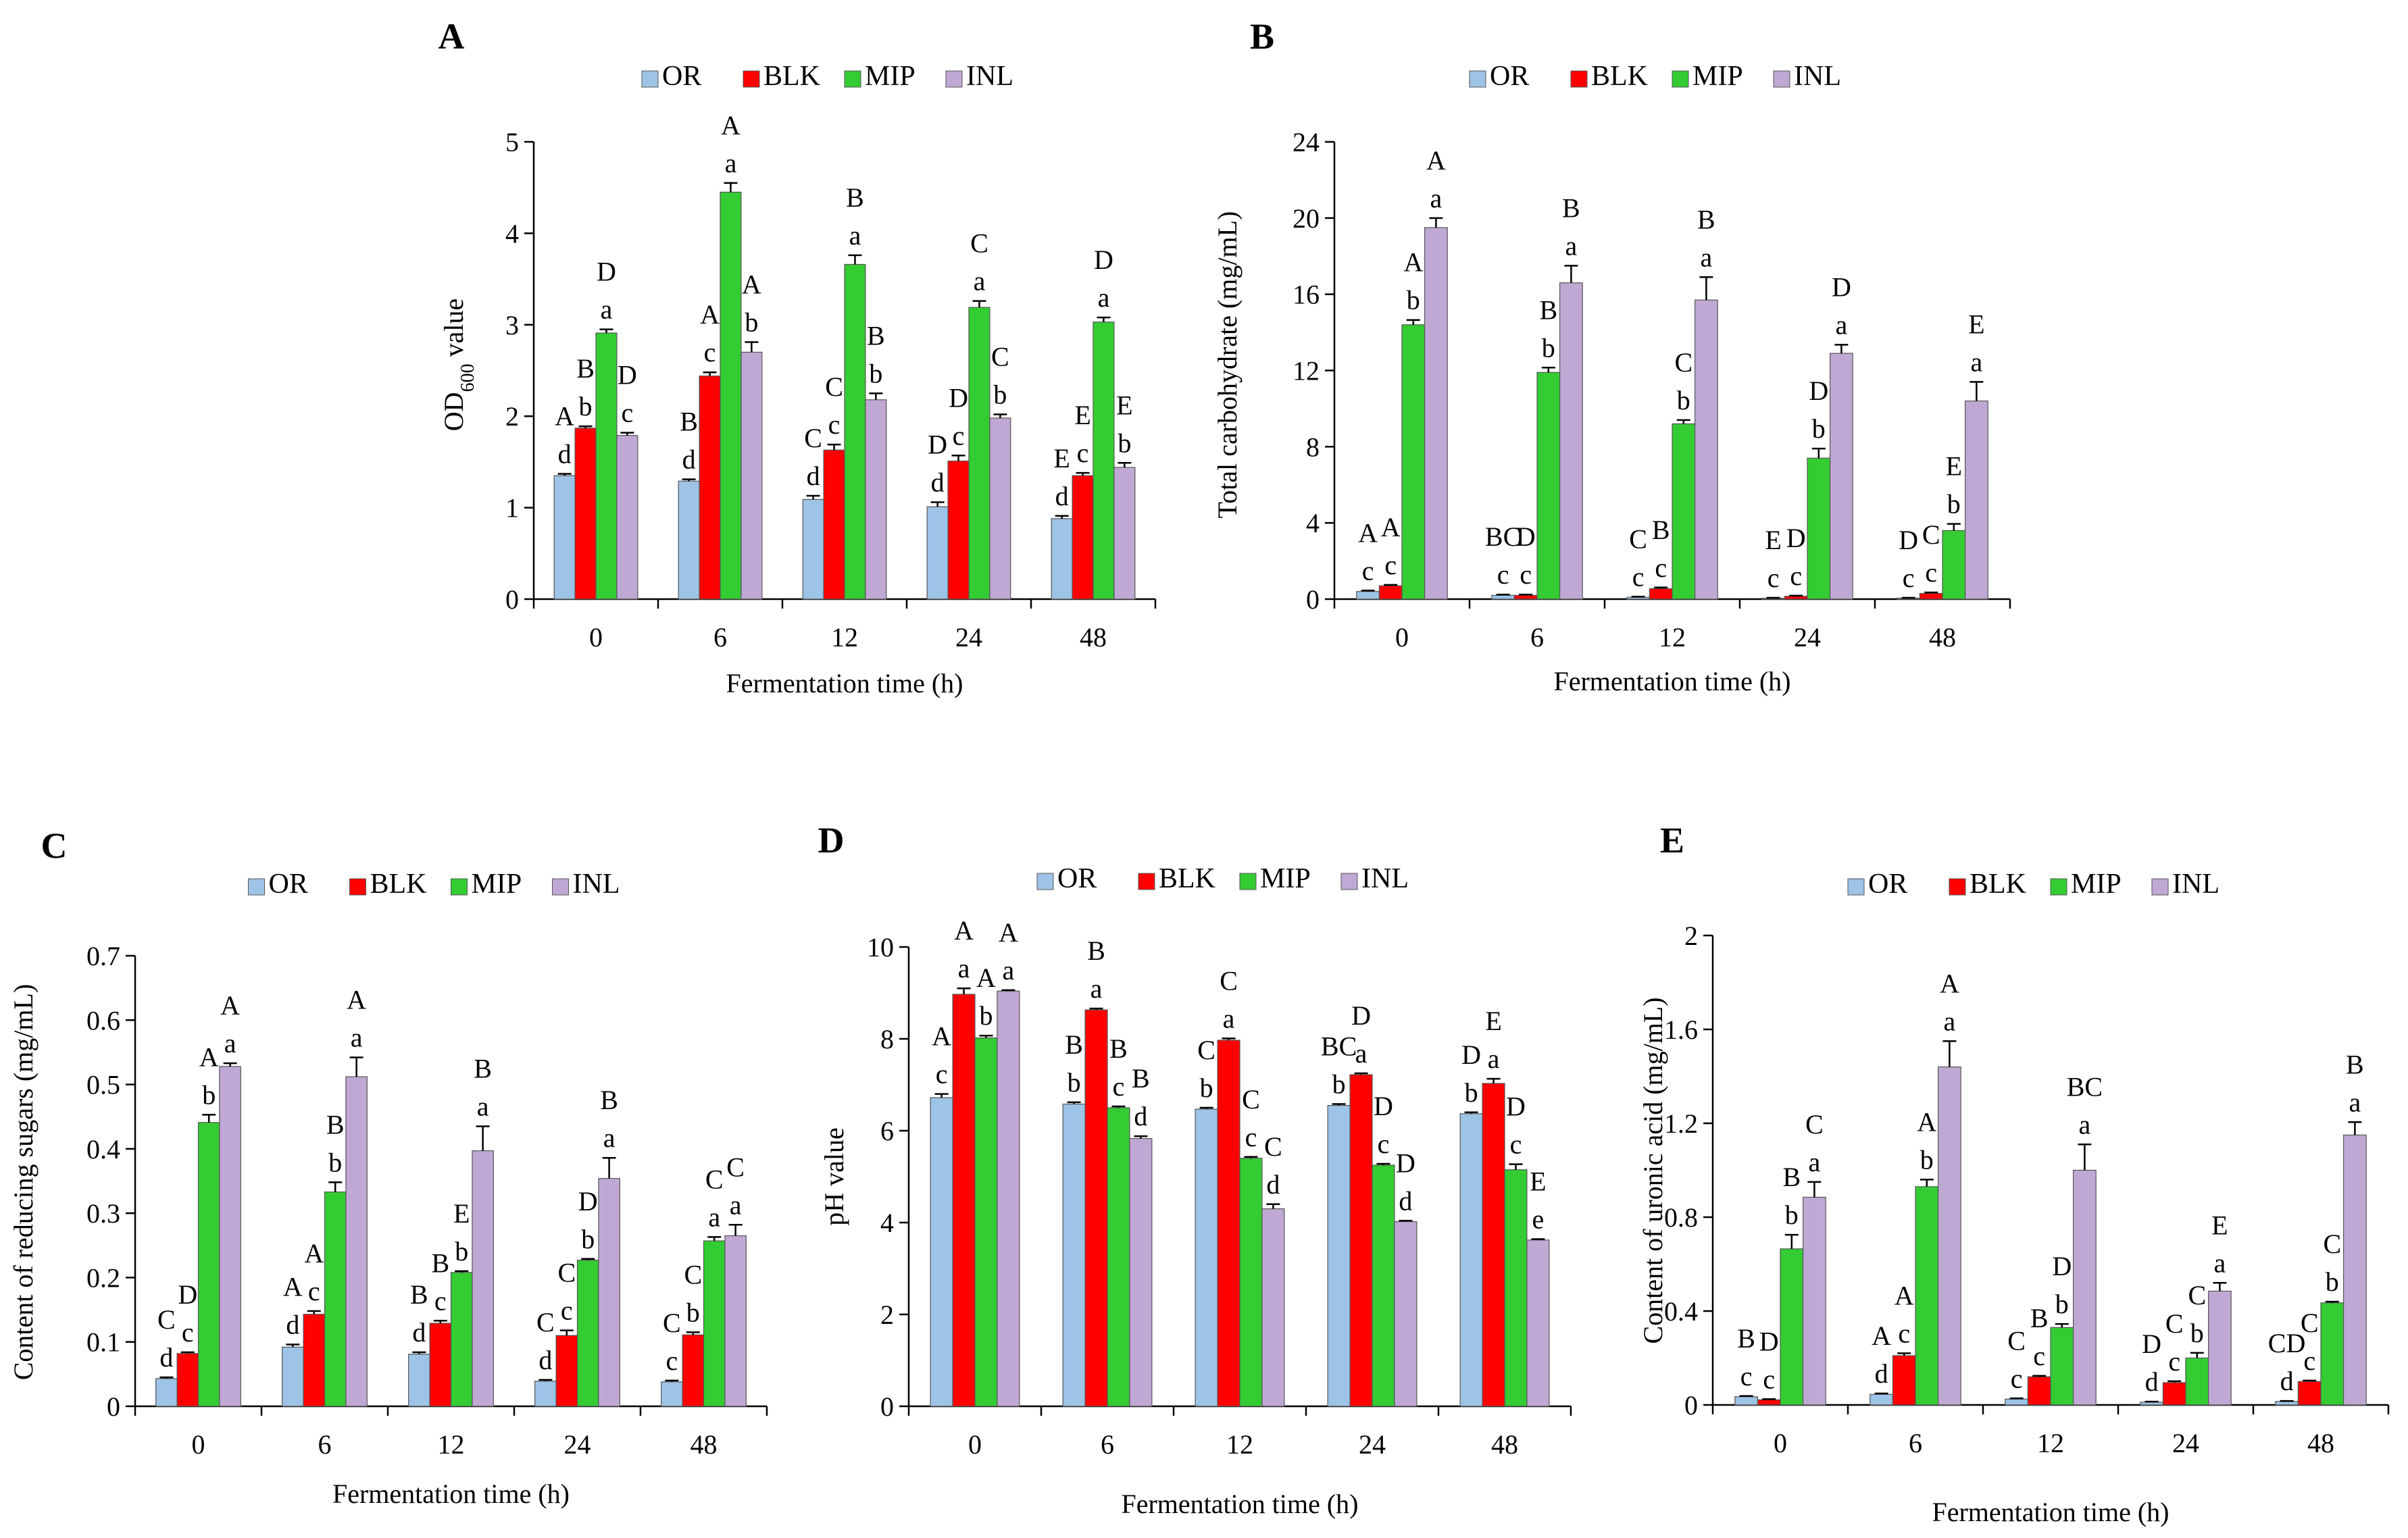 The width and height of the screenshot is (2408, 1538). What do you see at coordinates (1306, 371) in the screenshot?
I see `y-tick-label: 12` at bounding box center [1306, 371].